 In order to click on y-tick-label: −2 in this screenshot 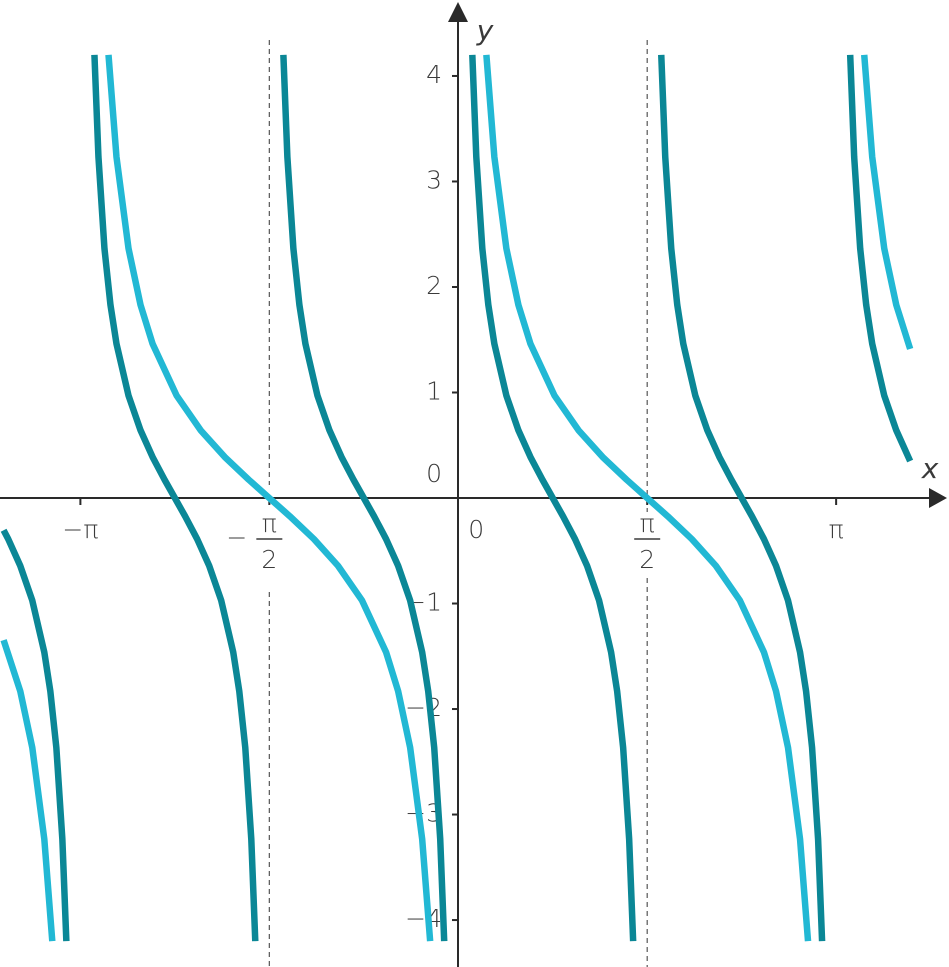, I will do `click(423, 707)`.